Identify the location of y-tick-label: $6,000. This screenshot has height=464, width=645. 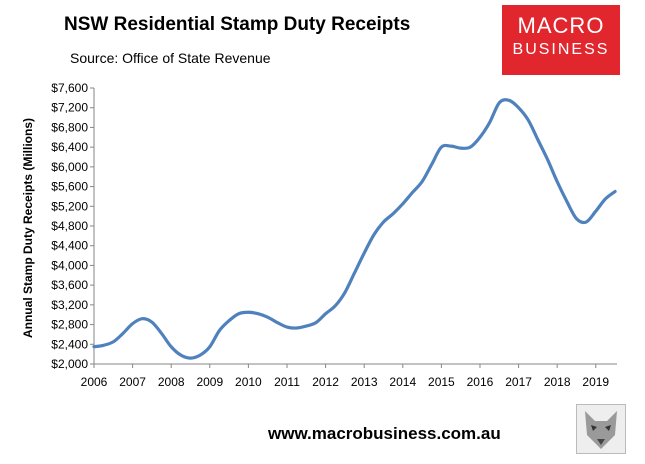
(69, 167).